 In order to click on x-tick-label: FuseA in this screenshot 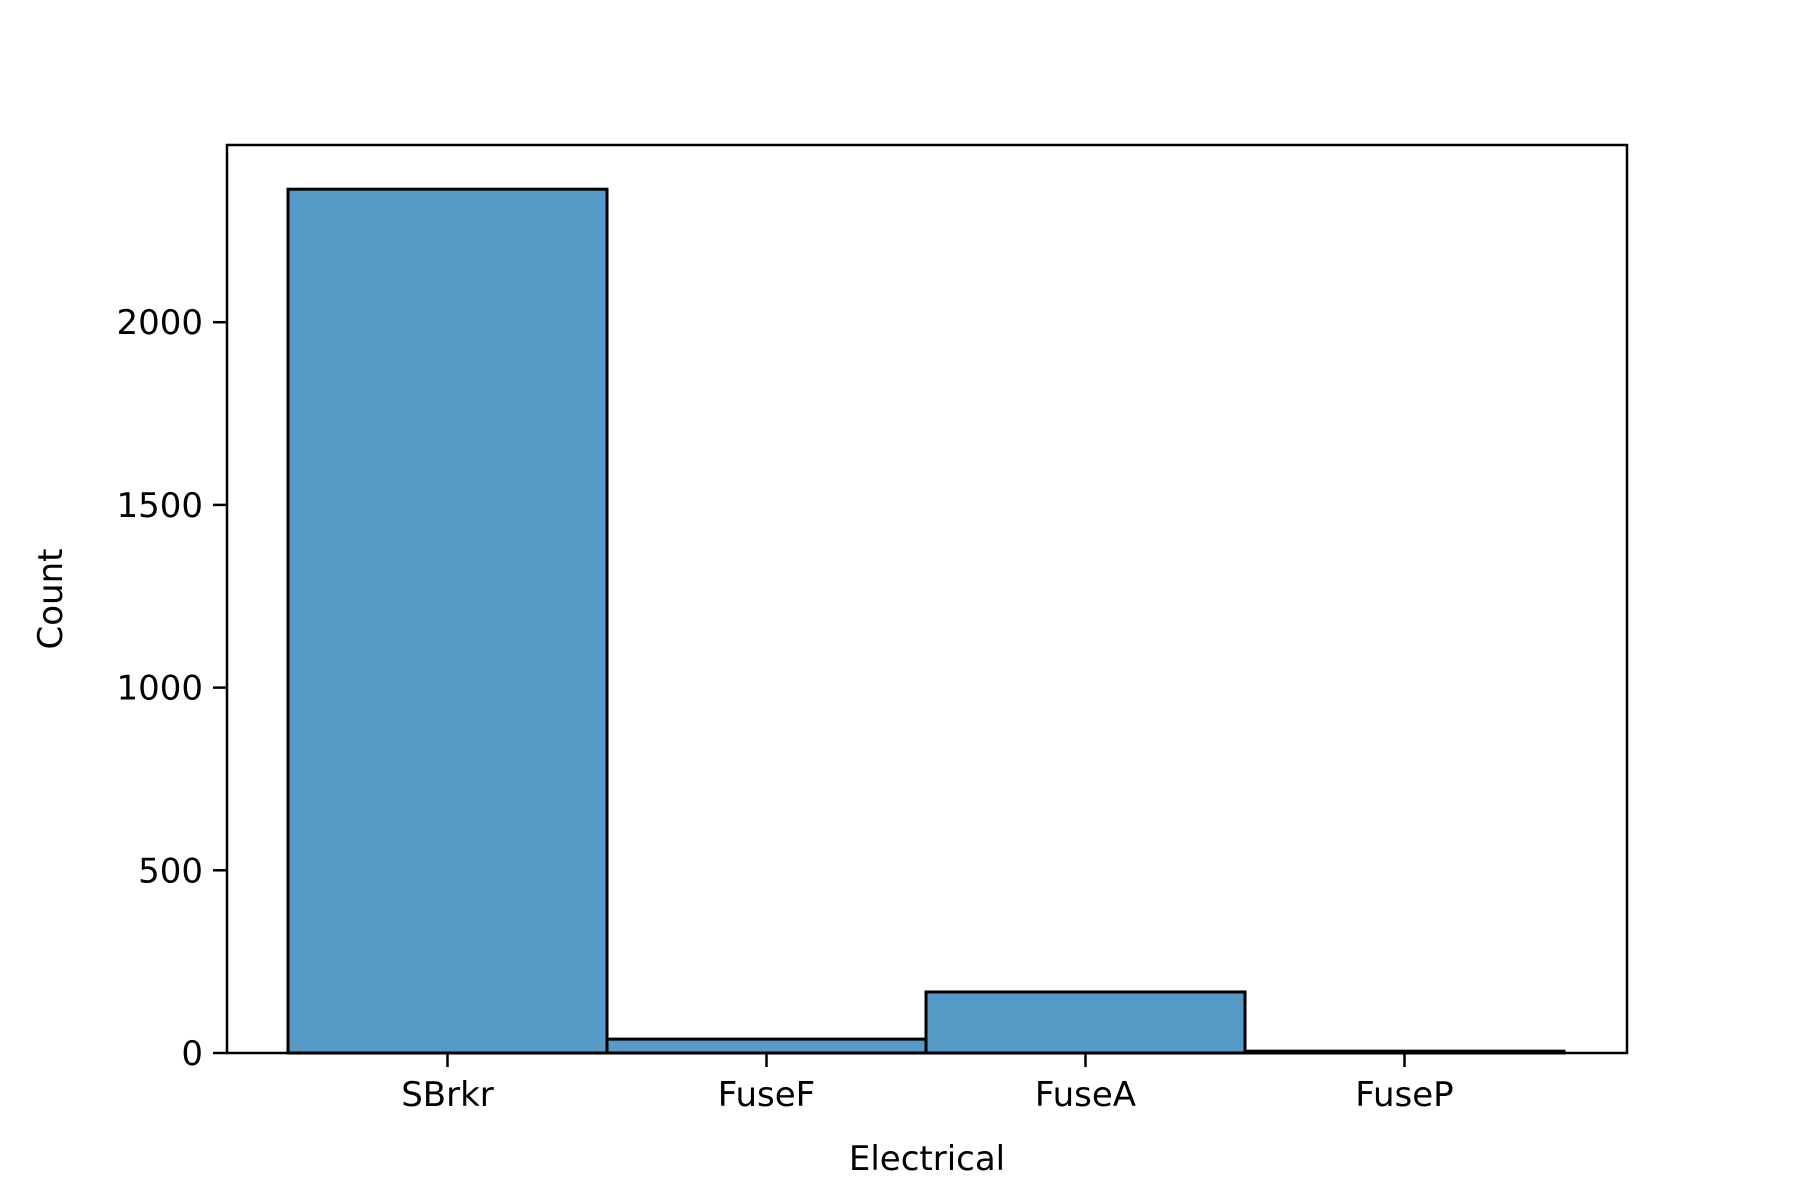, I will do `click(1085, 1095)`.